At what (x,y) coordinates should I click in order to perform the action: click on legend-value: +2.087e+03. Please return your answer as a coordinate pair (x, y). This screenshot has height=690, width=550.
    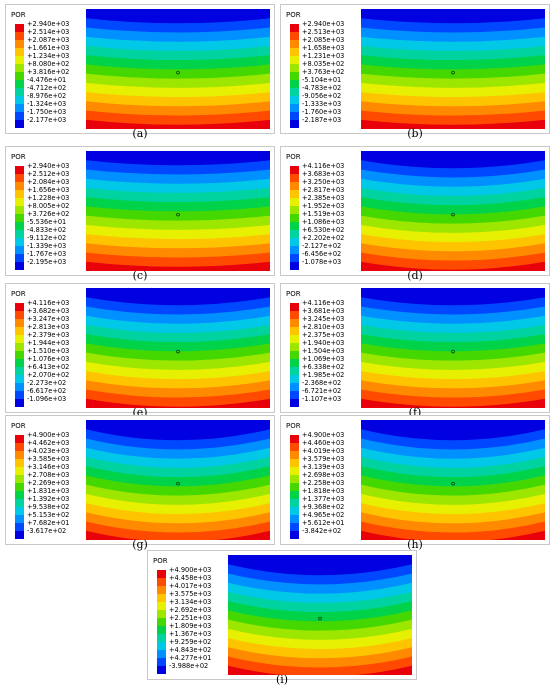
    Looking at the image, I should click on (48, 40).